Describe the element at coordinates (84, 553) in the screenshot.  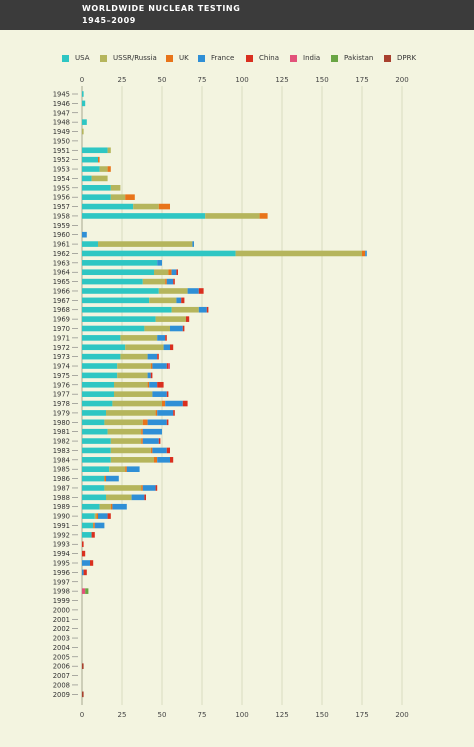
I see `bar-segment-china-1994` at that location.